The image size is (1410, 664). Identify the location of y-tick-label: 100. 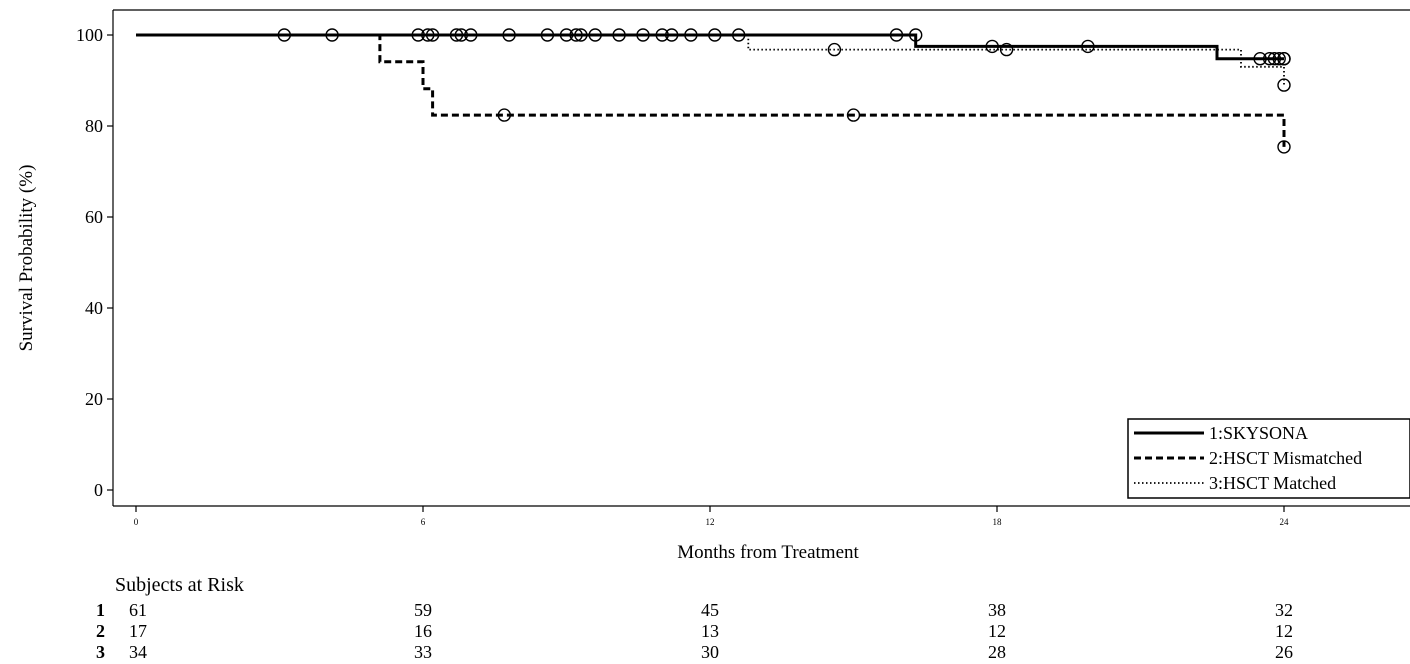
(89, 35).